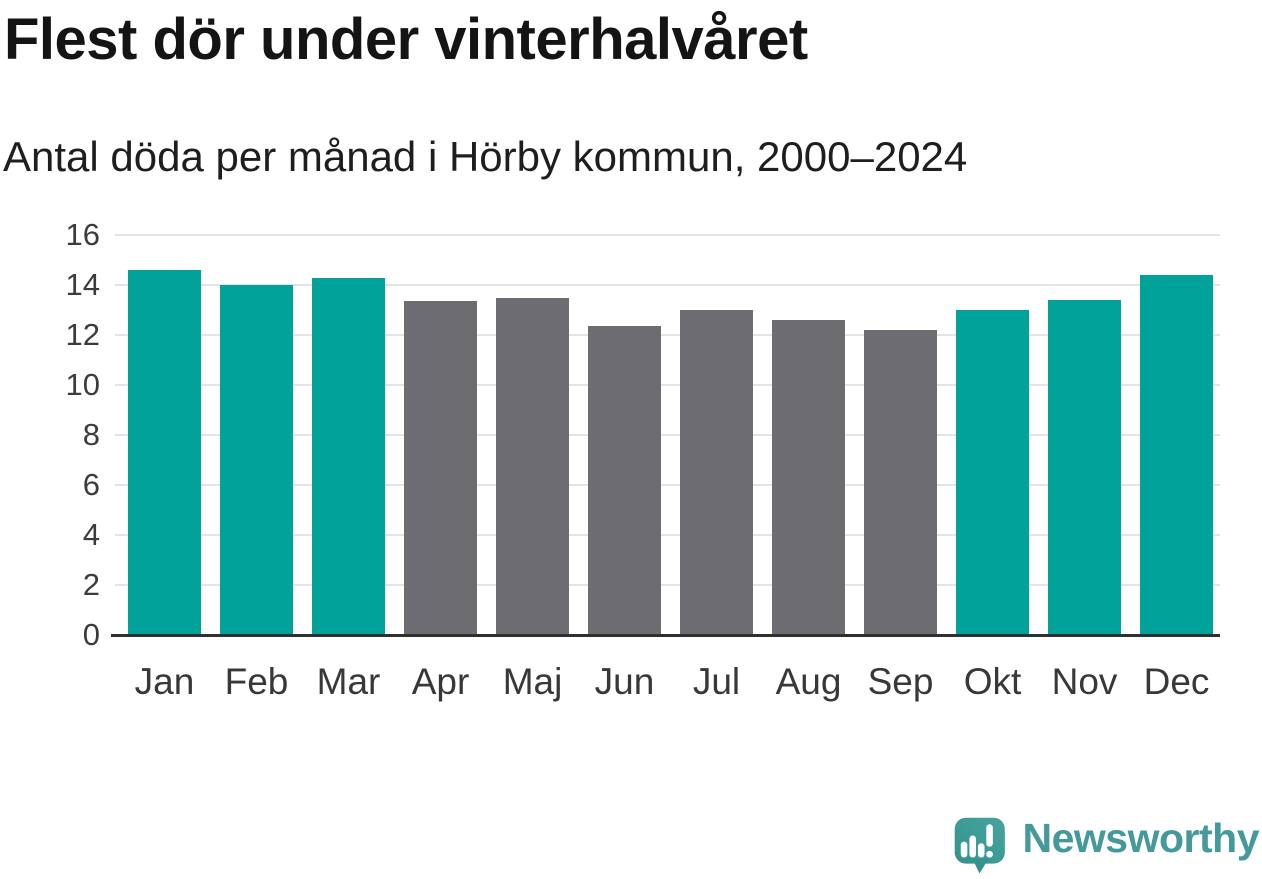 Image resolution: width=1262 pixels, height=879 pixels. Describe the element at coordinates (91, 584) in the screenshot. I see `y-tick-label-2: 2` at that location.